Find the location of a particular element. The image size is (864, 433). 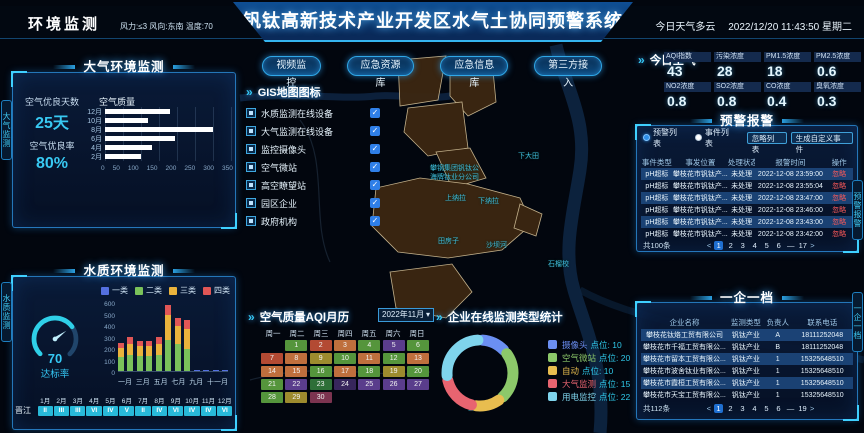

calendar-day: 27 is located at coordinates (417, 384).